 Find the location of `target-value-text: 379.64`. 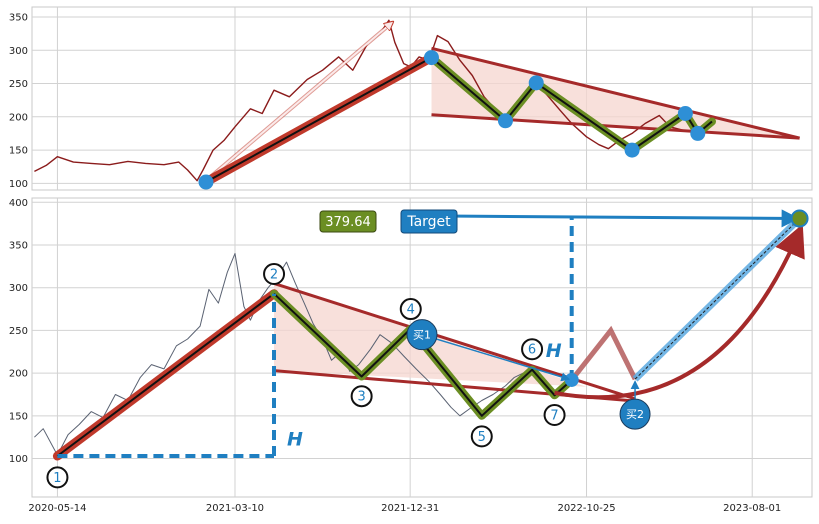

target-value-text: 379.64 is located at coordinates (348, 222).